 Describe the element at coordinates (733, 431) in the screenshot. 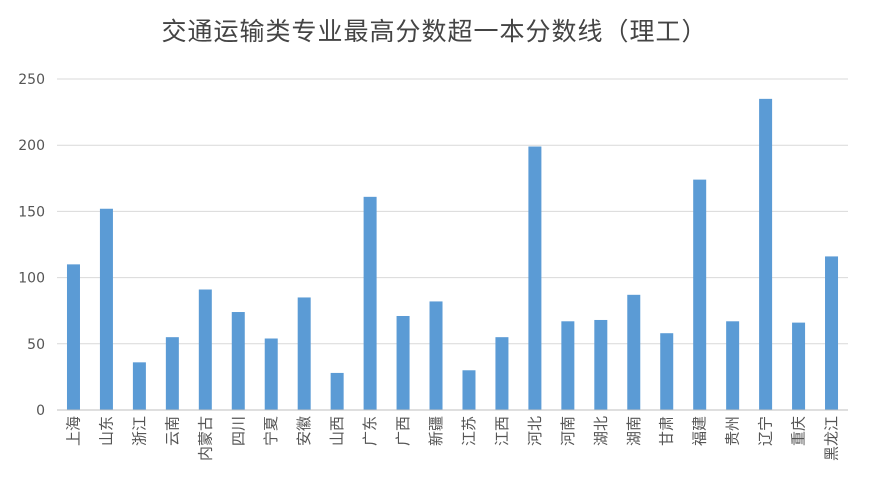

I see `x-tick-label: 贵州` at that location.